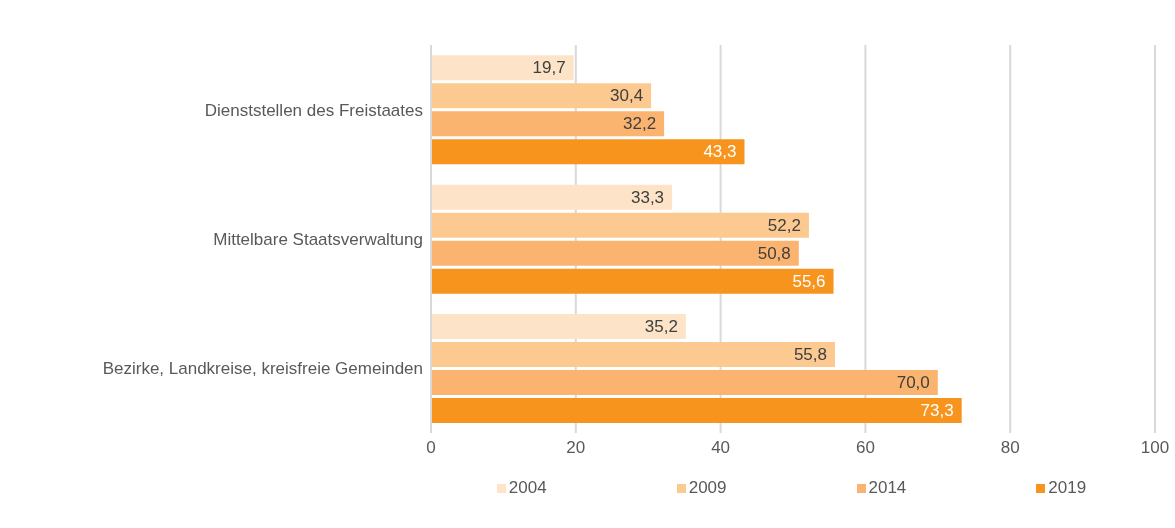 This screenshot has height=528, width=1175. What do you see at coordinates (262, 369) in the screenshot?
I see `y-tick-label: Bezirke, Landkreise, kreisfreie Gemeinden` at bounding box center [262, 369].